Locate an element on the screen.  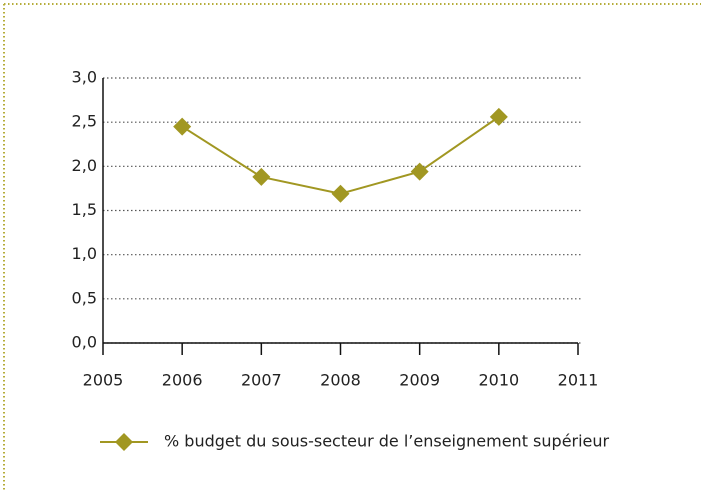
y-tick-label: 2,0 is located at coordinates (84, 165).